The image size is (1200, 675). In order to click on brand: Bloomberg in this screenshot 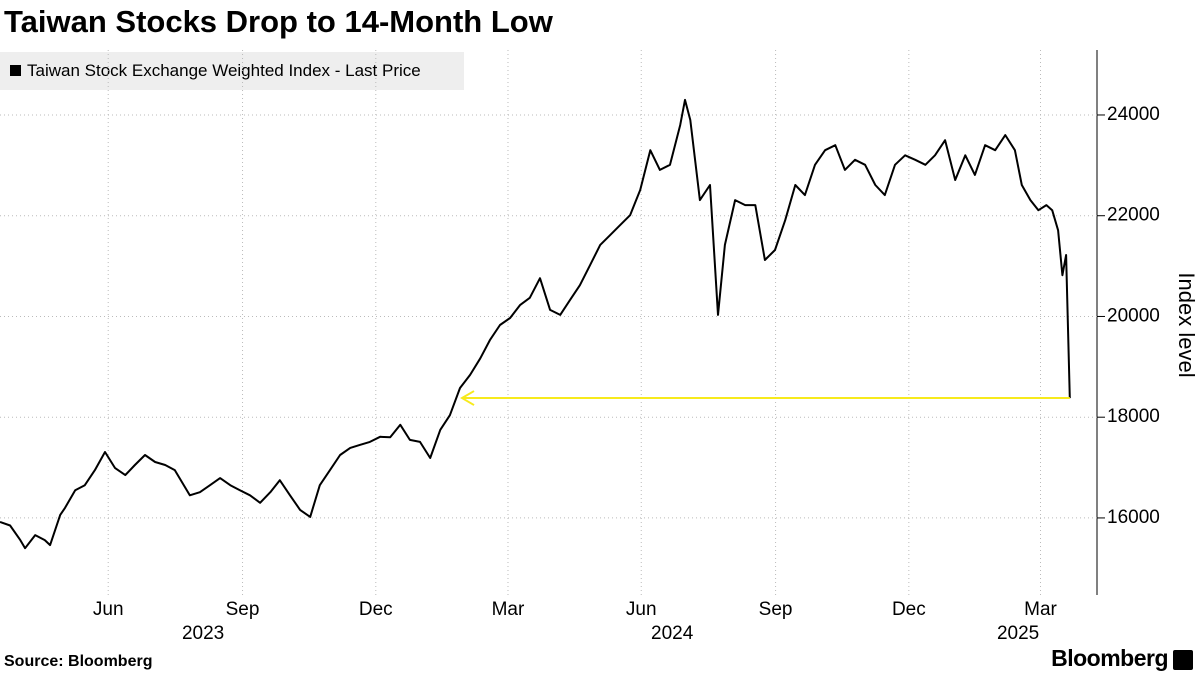, I will do `click(1109, 658)`.